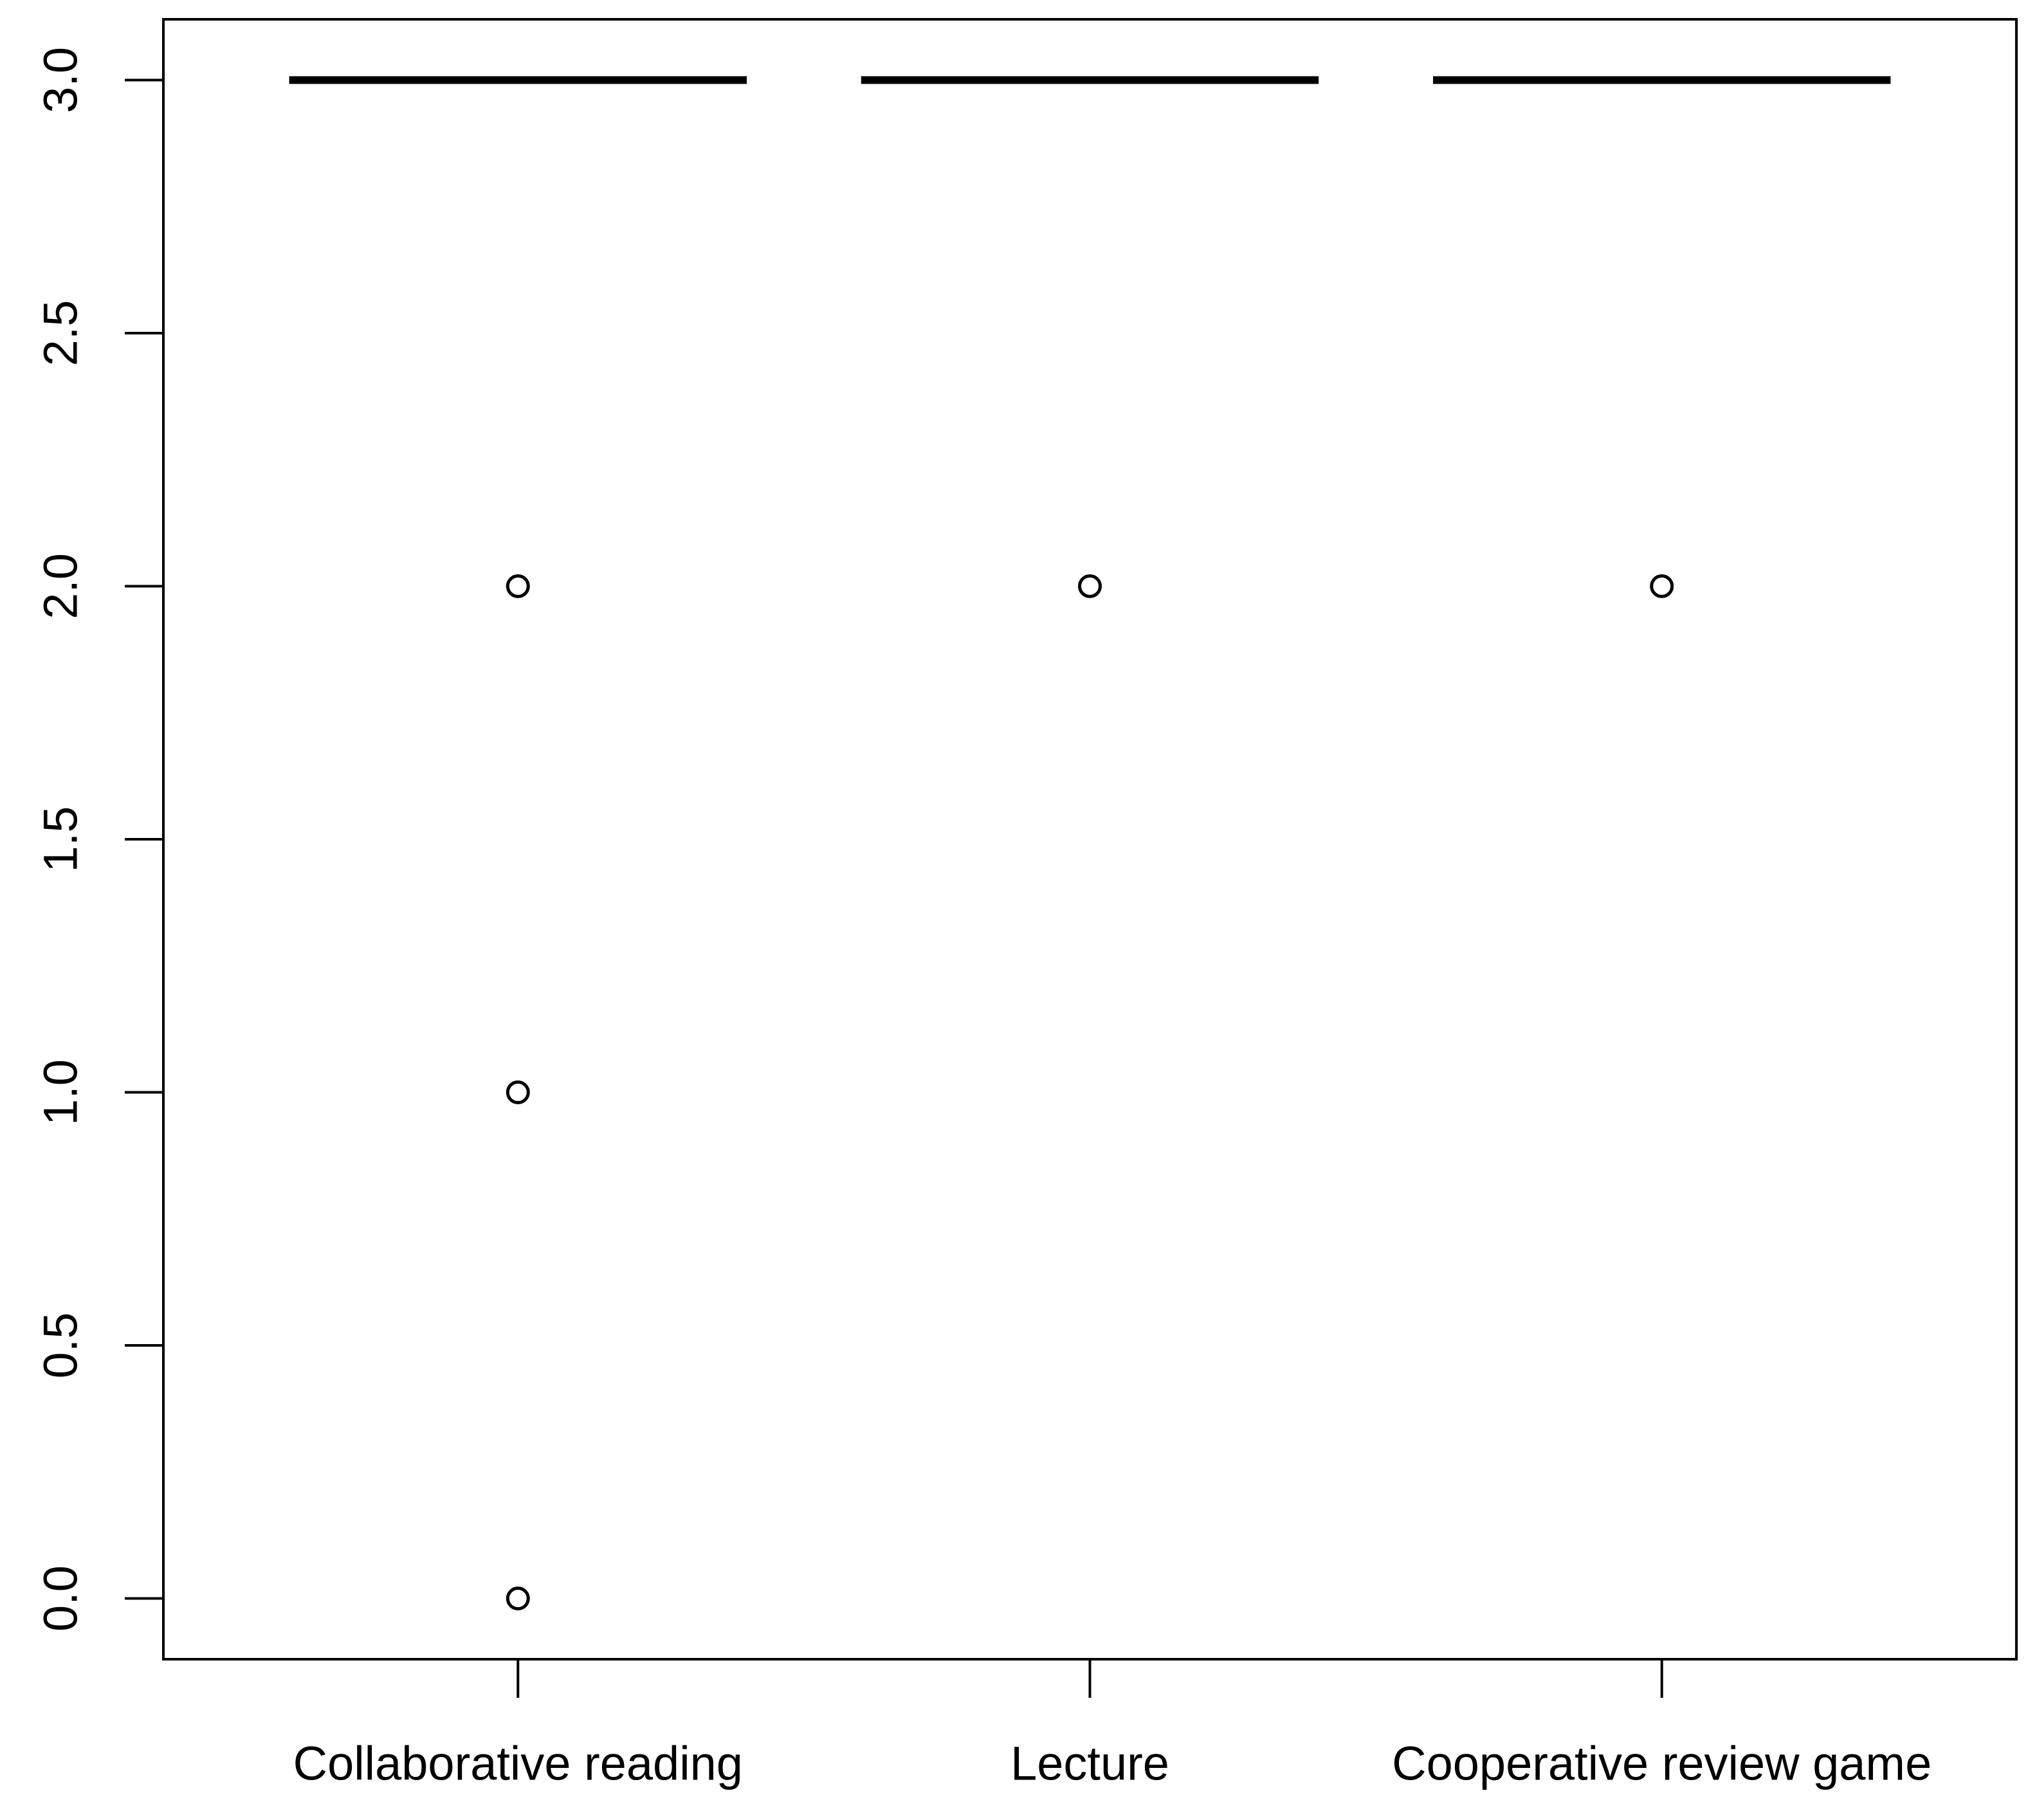 This screenshot has height=1820, width=2037. I want to click on x-tick-label: Lecture, so click(1089, 1764).